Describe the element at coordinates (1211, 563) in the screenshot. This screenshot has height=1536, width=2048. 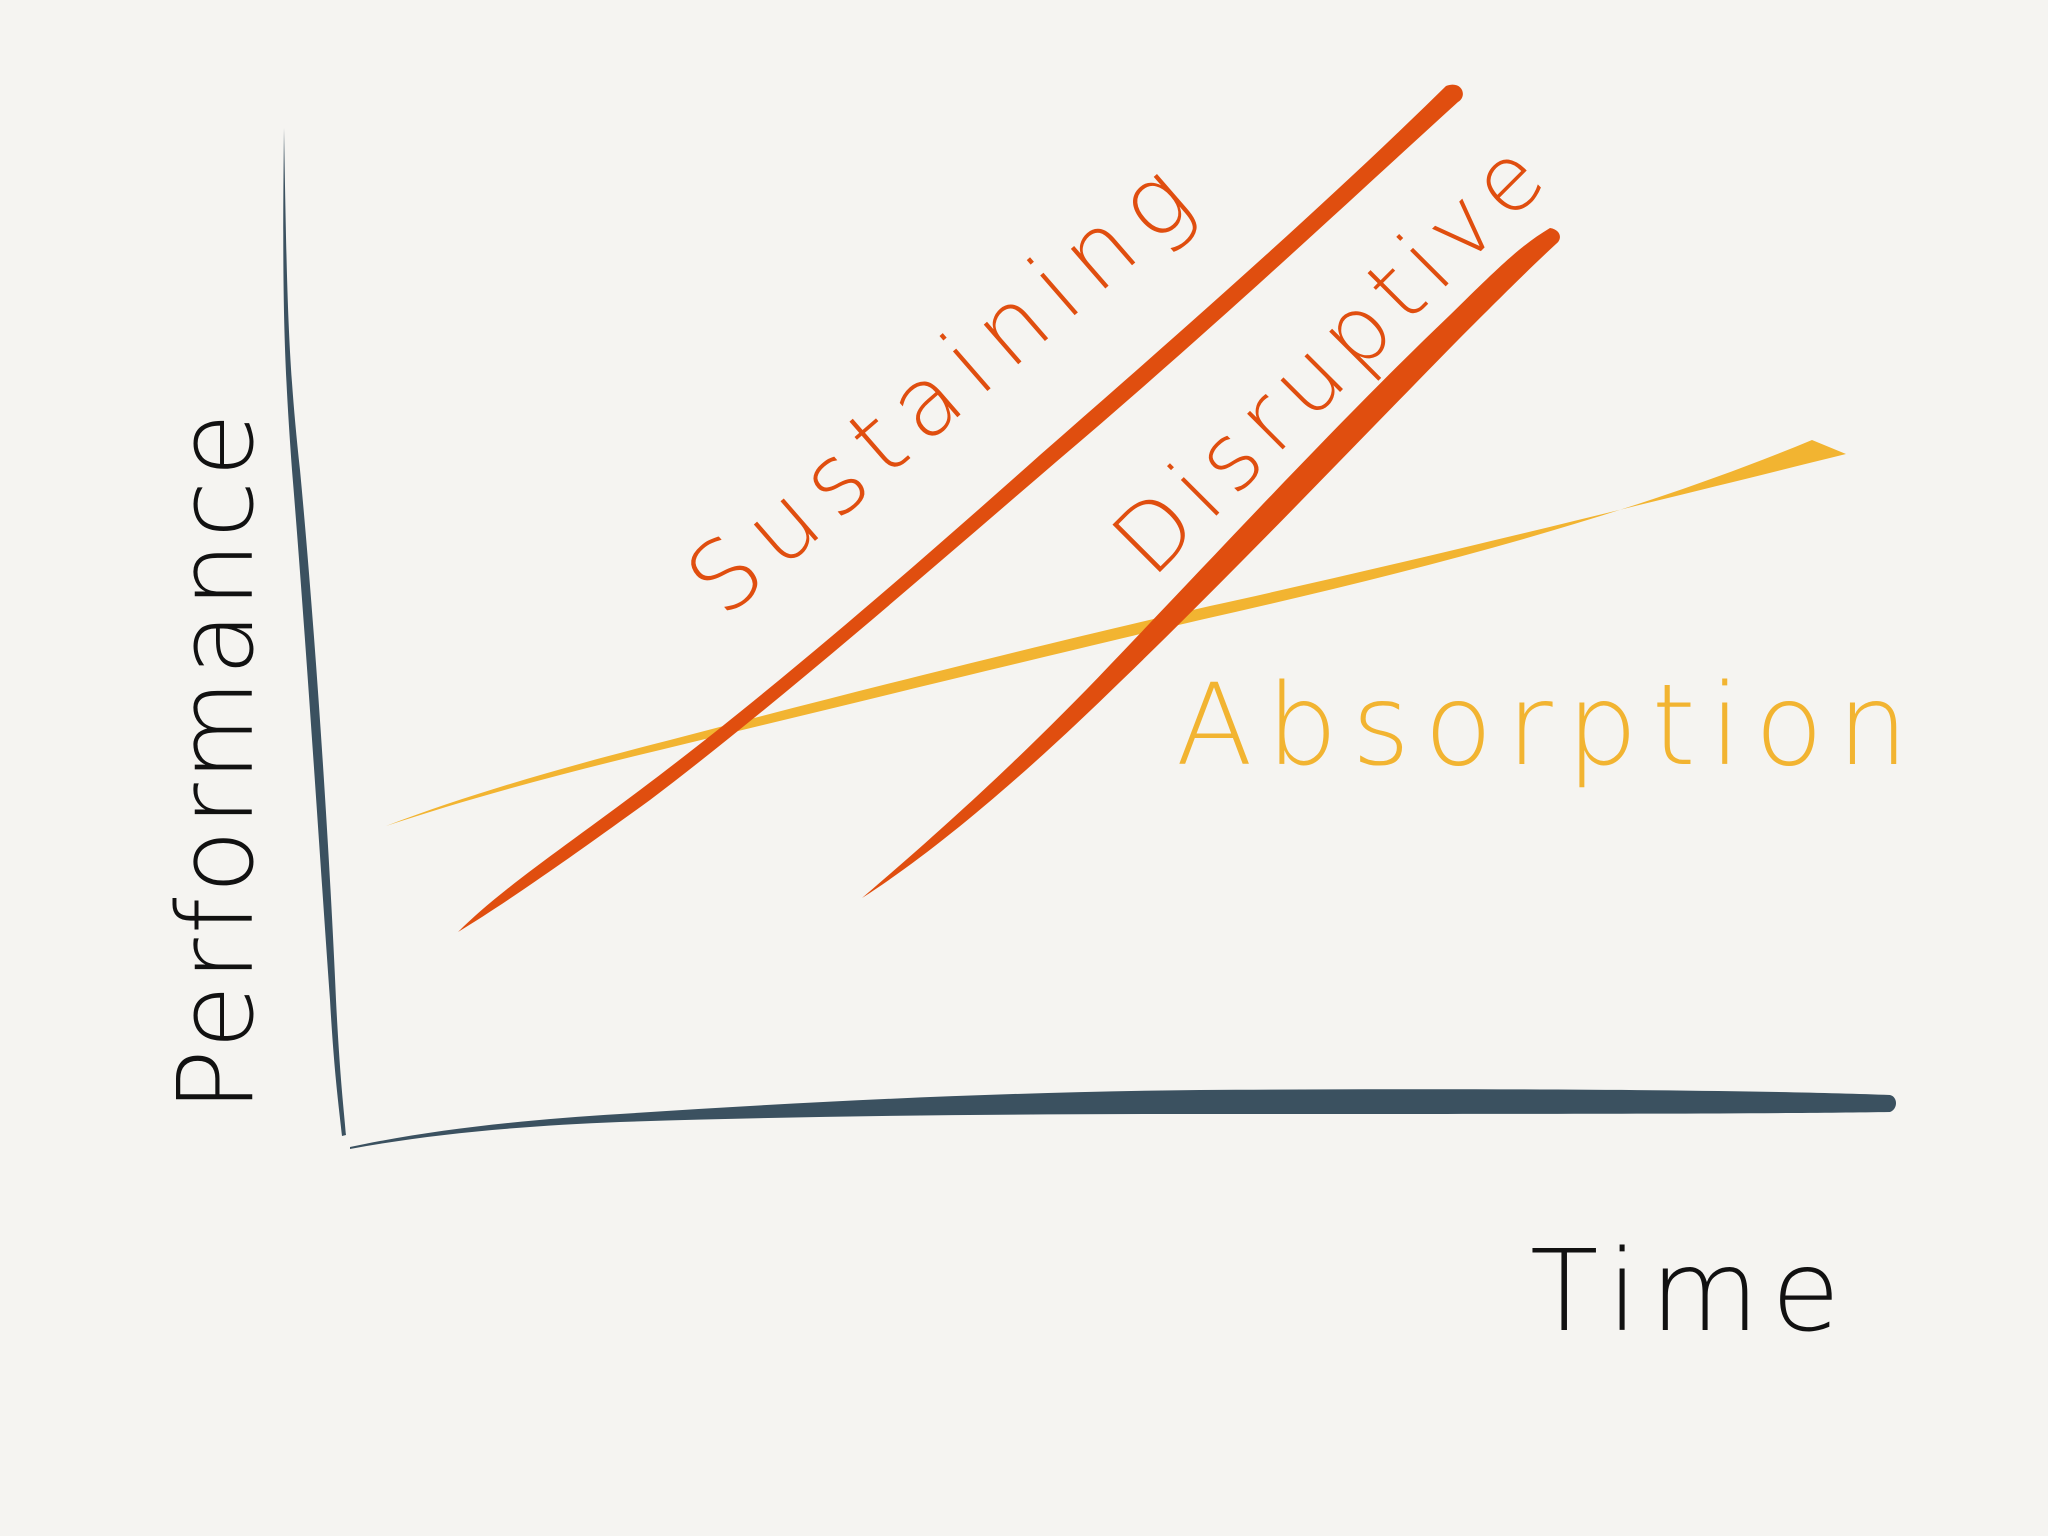
I see `disruptive-curve` at that location.